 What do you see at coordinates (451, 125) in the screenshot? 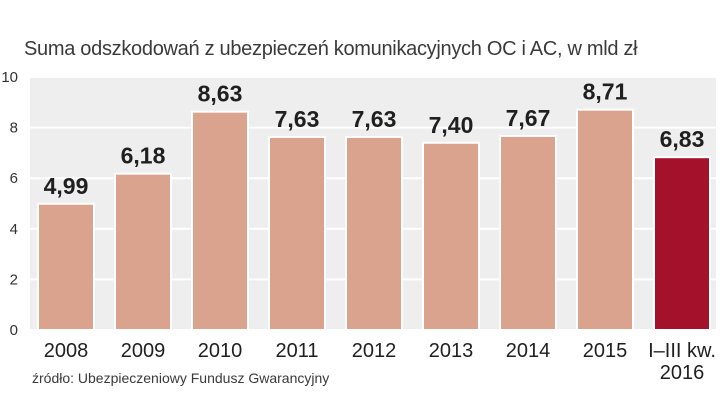
I see `value-label: 7,40` at bounding box center [451, 125].